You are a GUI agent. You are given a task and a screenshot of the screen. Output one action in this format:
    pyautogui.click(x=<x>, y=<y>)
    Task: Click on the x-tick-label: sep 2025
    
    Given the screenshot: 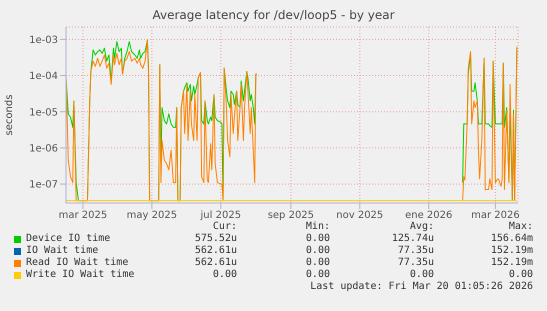 What is the action you would take?
    pyautogui.click(x=291, y=216)
    